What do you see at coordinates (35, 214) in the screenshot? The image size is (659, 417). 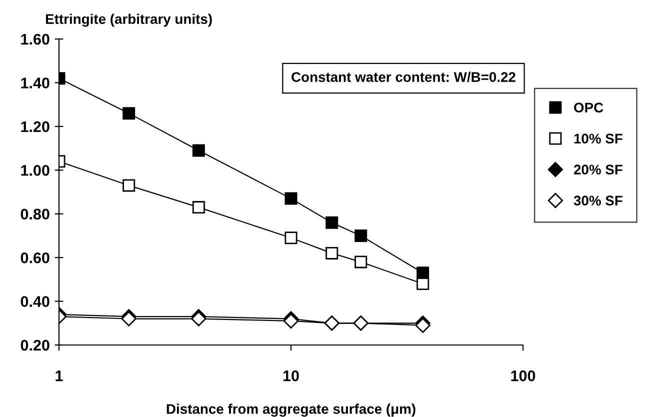 I see `y-tick-label: 0.80` at bounding box center [35, 214].